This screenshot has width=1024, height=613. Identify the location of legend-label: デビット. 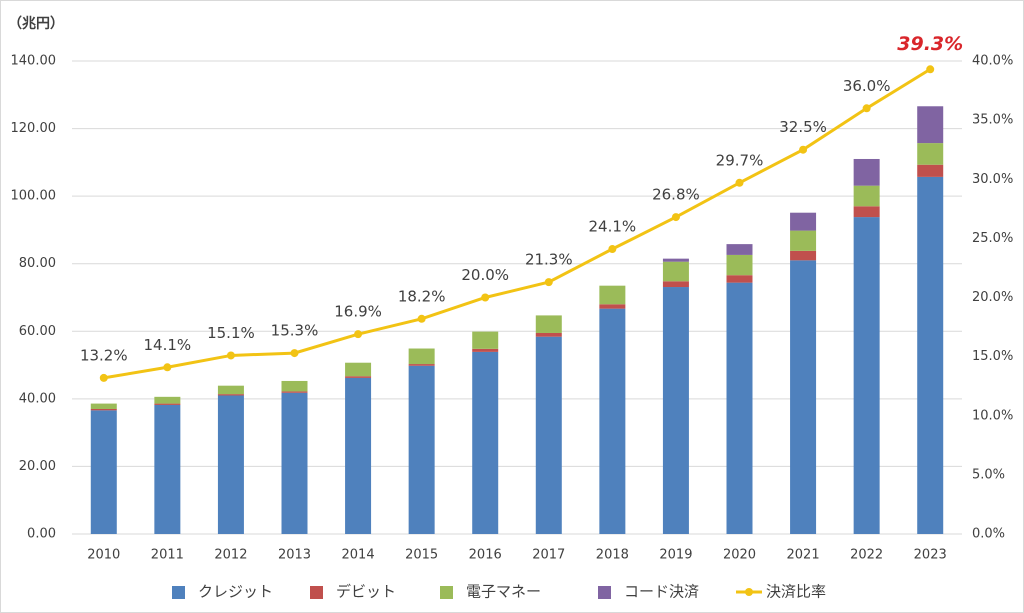
(366, 592).